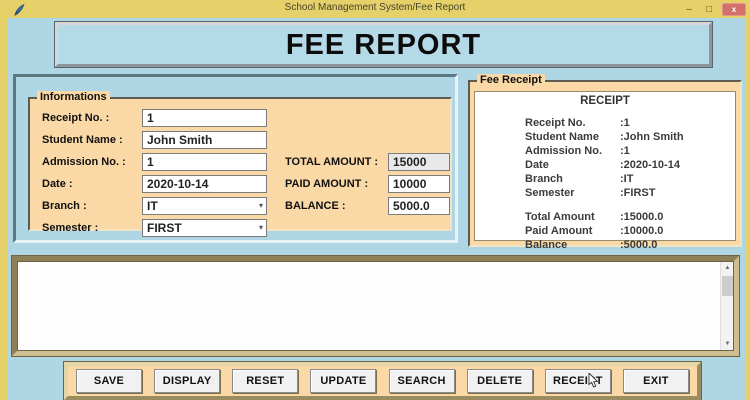 This screenshot has height=400, width=750. Describe the element at coordinates (604, 137) in the screenshot. I see `receipt-row: Student Name:John Smith` at that location.